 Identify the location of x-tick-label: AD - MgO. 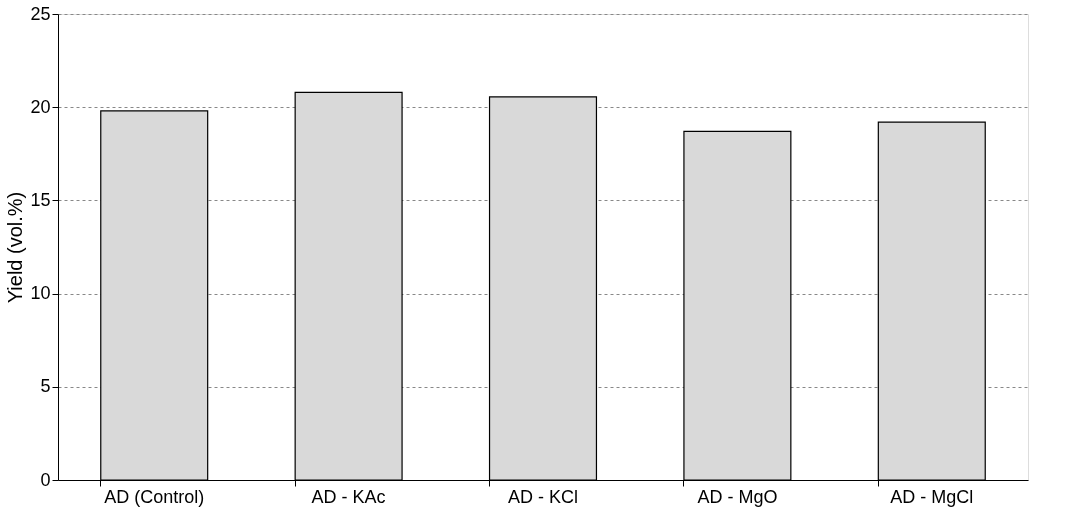
(737, 496).